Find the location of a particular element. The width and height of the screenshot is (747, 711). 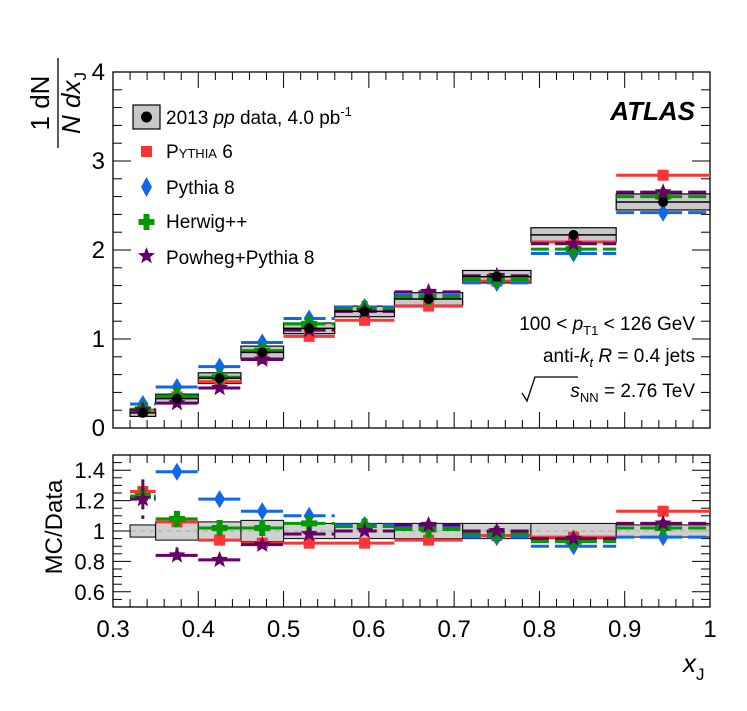

legend-entry-data: 2013 pp data, 4.0 pb-1 is located at coordinates (242, 117).